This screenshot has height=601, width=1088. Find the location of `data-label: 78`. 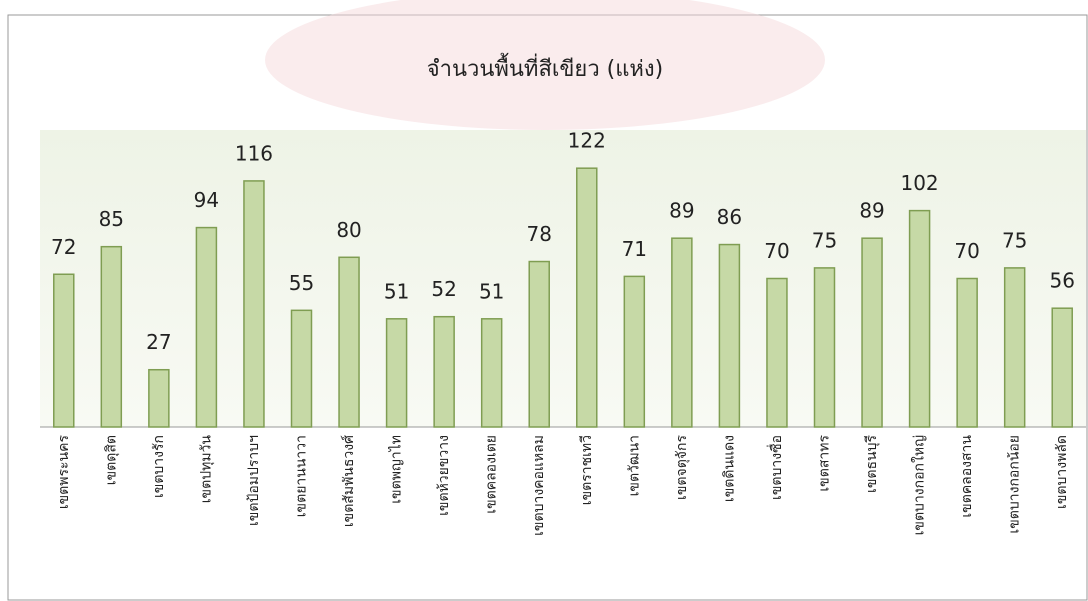

data-label: 78 is located at coordinates (539, 234).